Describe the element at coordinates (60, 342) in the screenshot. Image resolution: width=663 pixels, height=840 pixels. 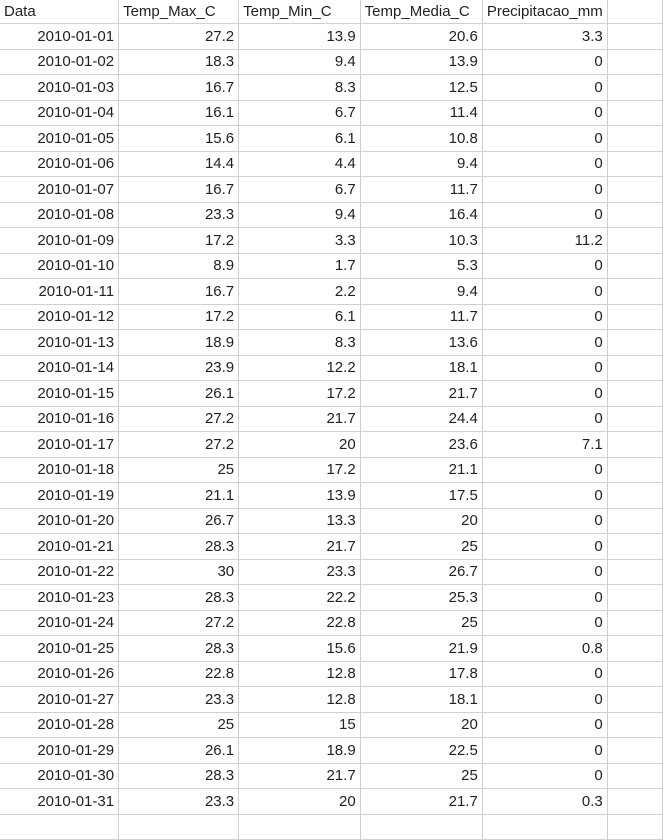
I see `table-cell: 2010-01-13` at that location.